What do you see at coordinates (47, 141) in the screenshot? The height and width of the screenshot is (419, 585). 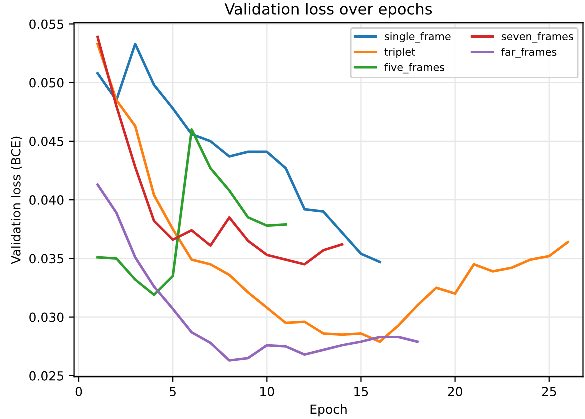 I see `y-tick-label: 0.045` at bounding box center [47, 141].